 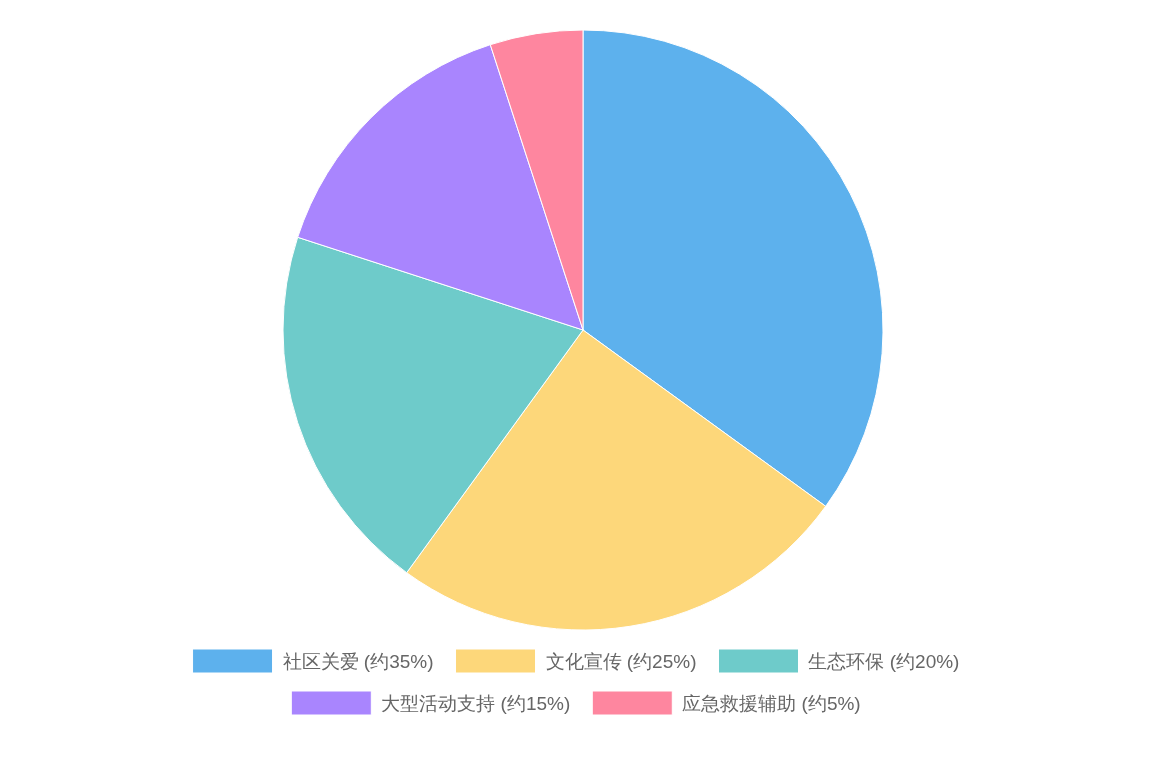 I want to click on legend-label: 社区关爱 (约35%), so click(x=358, y=661).